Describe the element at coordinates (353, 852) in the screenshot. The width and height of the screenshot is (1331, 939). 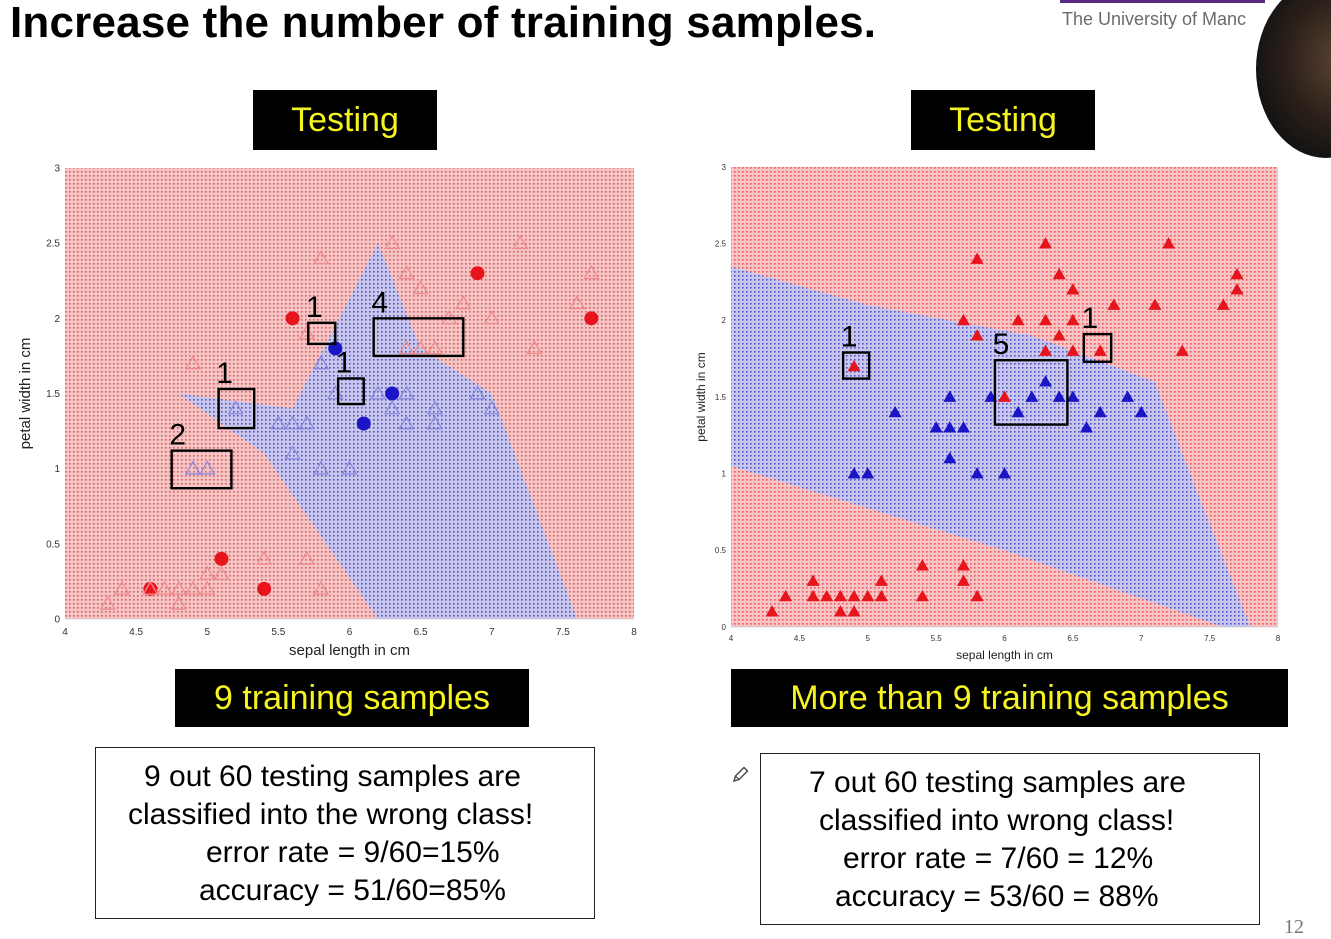
I see `result-line: error rate = 9/60=15%` at that location.